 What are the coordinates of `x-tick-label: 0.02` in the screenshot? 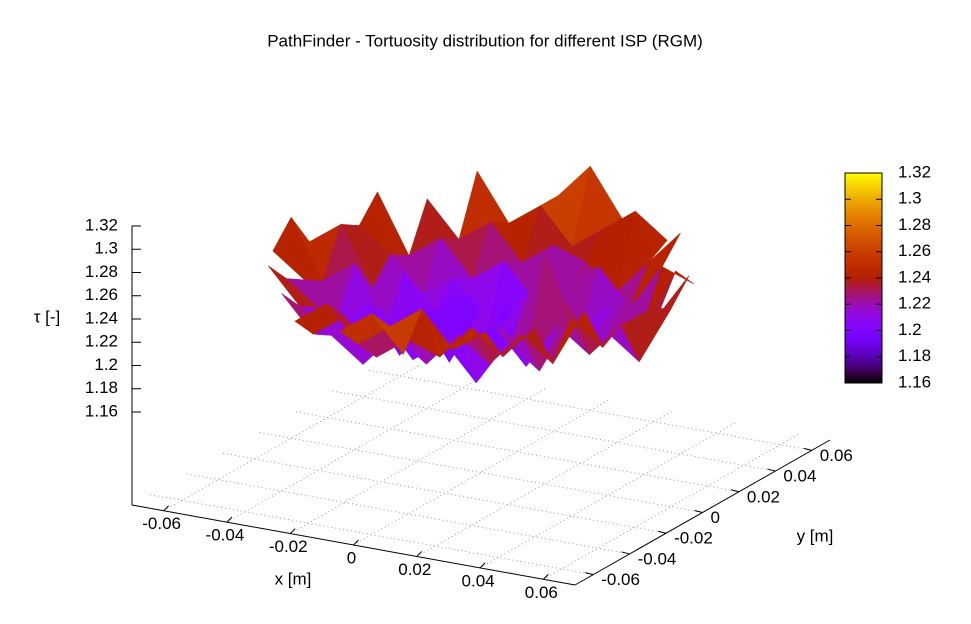 It's located at (414, 569).